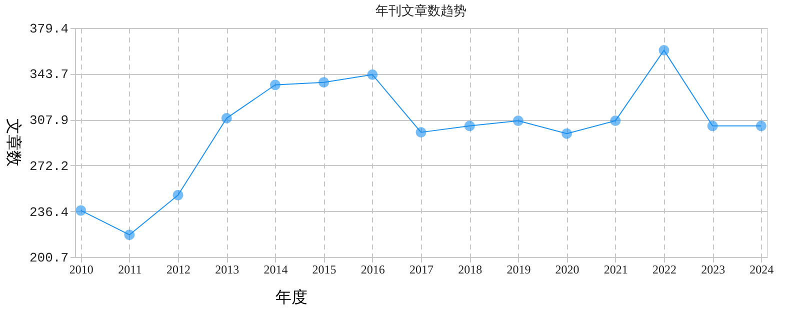  I want to click on x-tick-label: 2020, so click(567, 269).